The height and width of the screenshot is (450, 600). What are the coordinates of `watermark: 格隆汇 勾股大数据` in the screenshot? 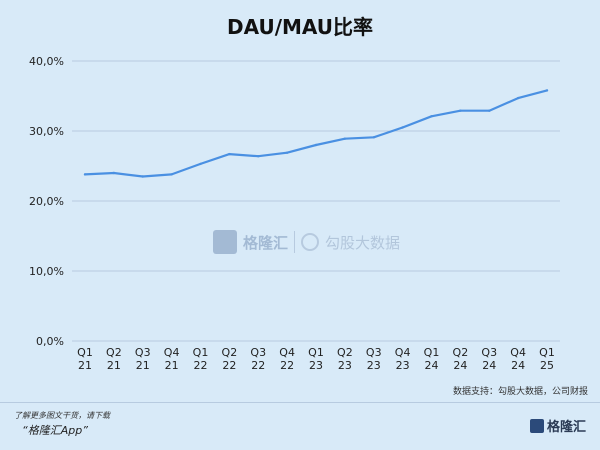 It's located at (306, 242).